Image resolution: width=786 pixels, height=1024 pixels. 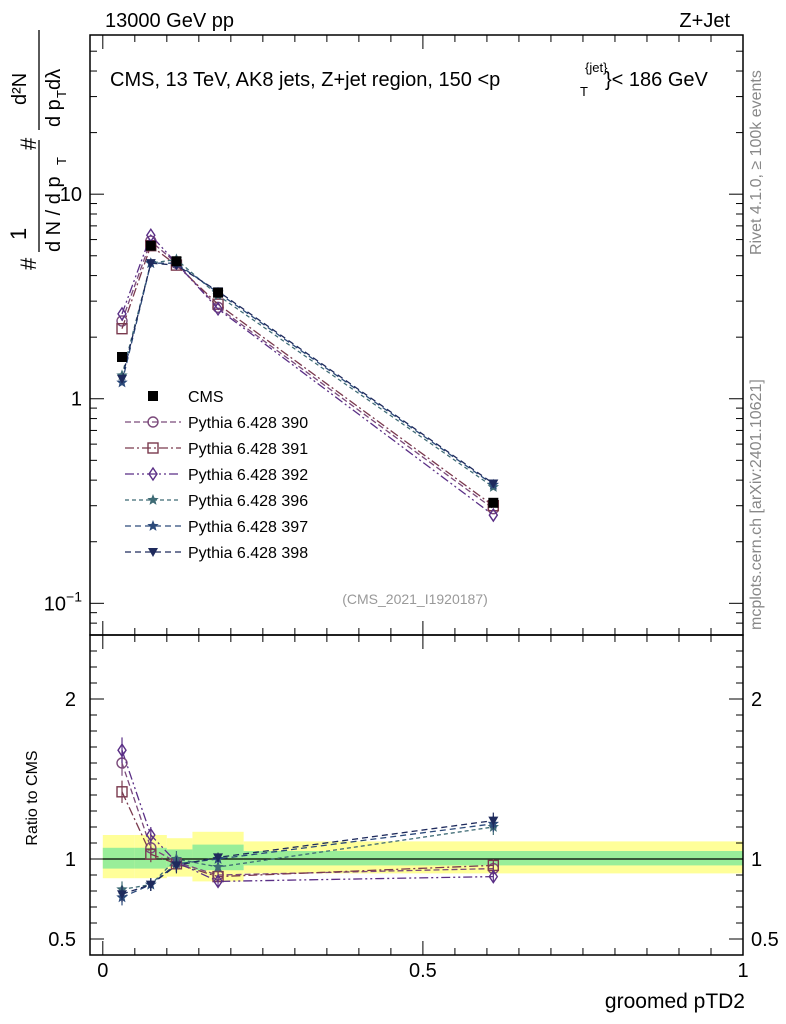 What do you see at coordinates (756, 162) in the screenshot?
I see `rivet-version-label: Rivet 4.1.0, ≥ 100k events` at bounding box center [756, 162].